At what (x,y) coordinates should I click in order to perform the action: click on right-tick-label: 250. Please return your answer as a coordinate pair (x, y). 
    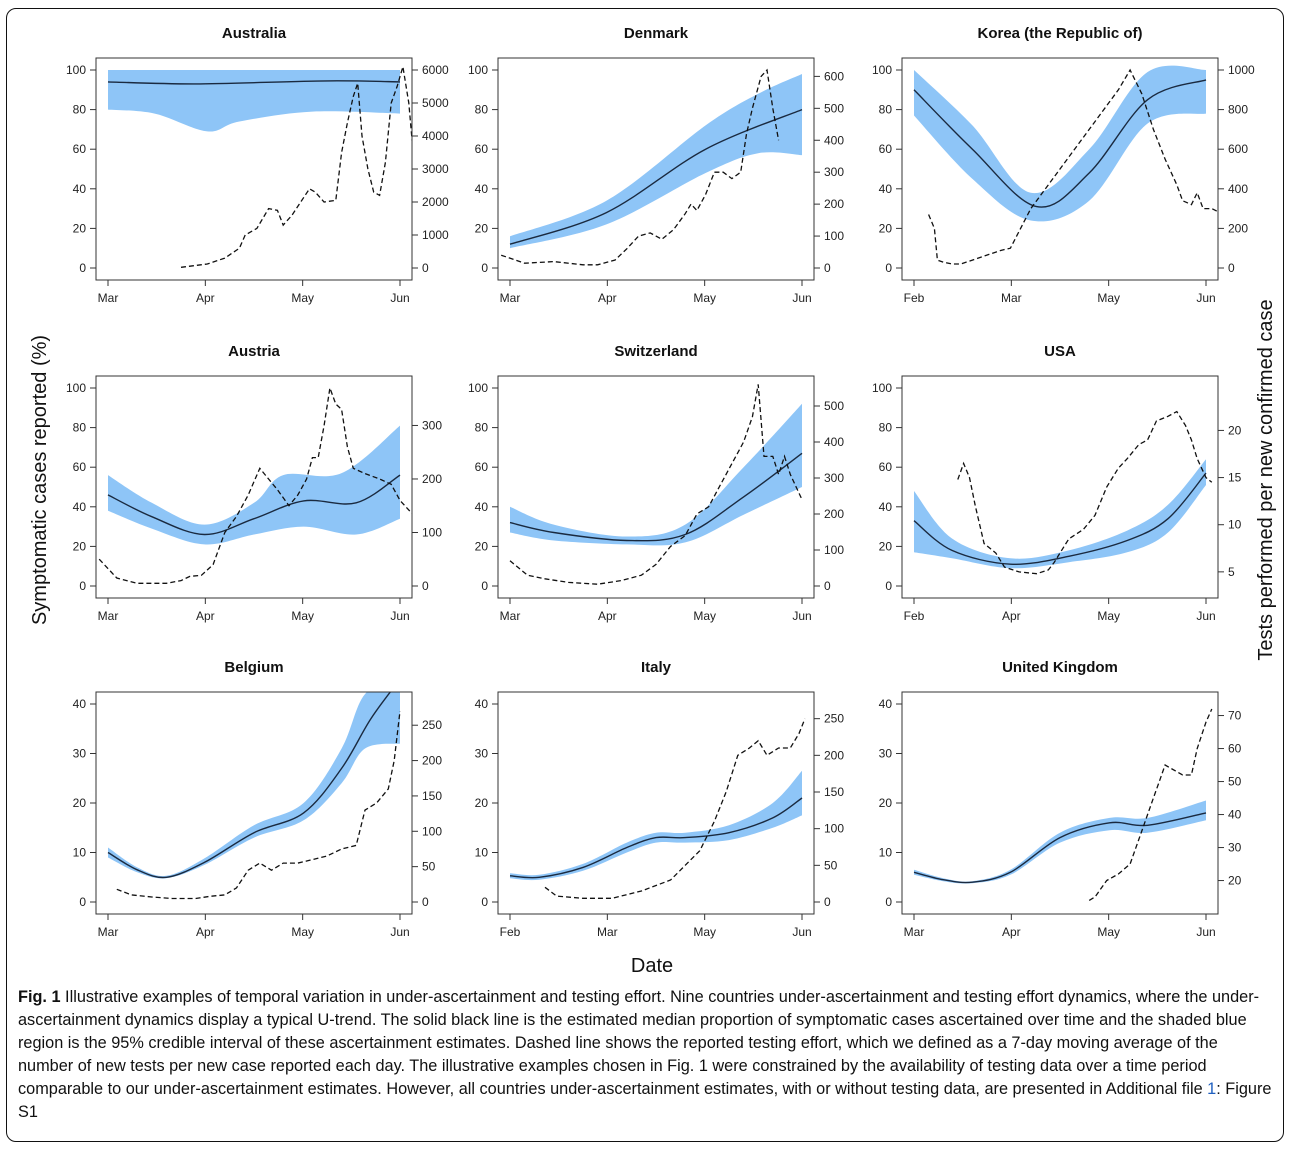
    Looking at the image, I should click on (432, 725).